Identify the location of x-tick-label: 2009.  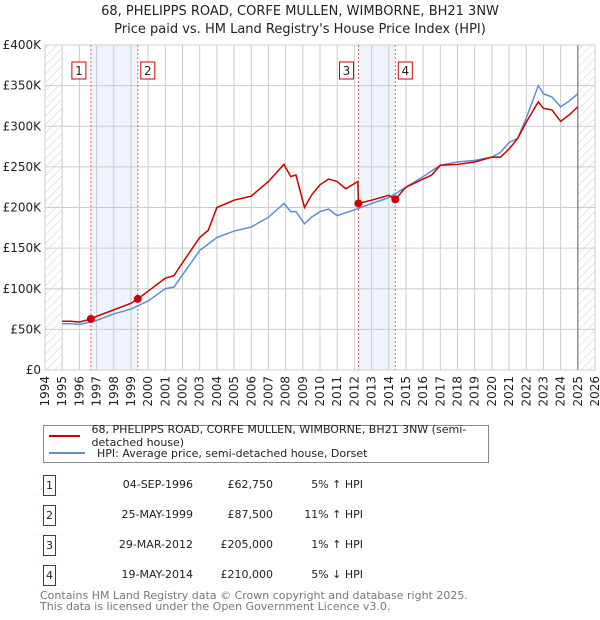
(303, 391).